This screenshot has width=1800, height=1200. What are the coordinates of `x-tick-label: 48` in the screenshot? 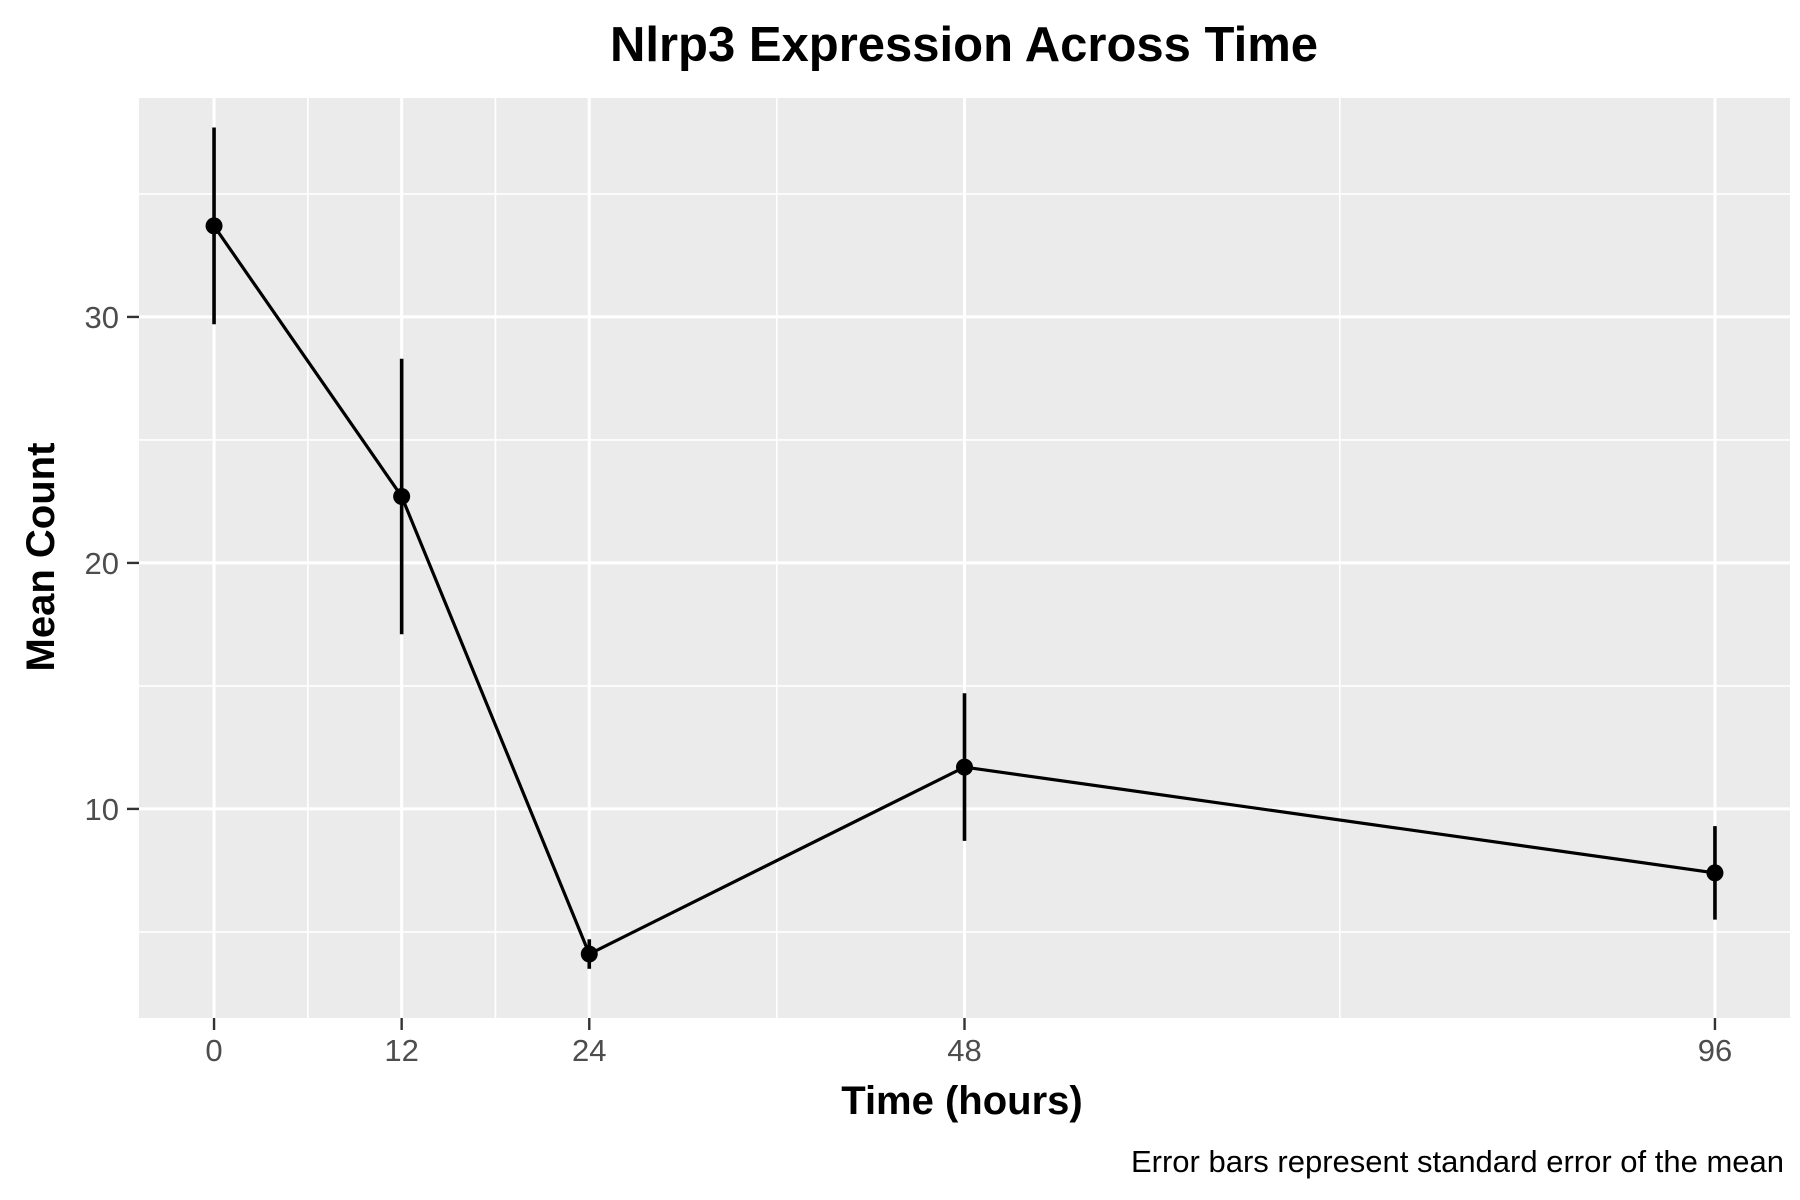 It's located at (964, 1050).